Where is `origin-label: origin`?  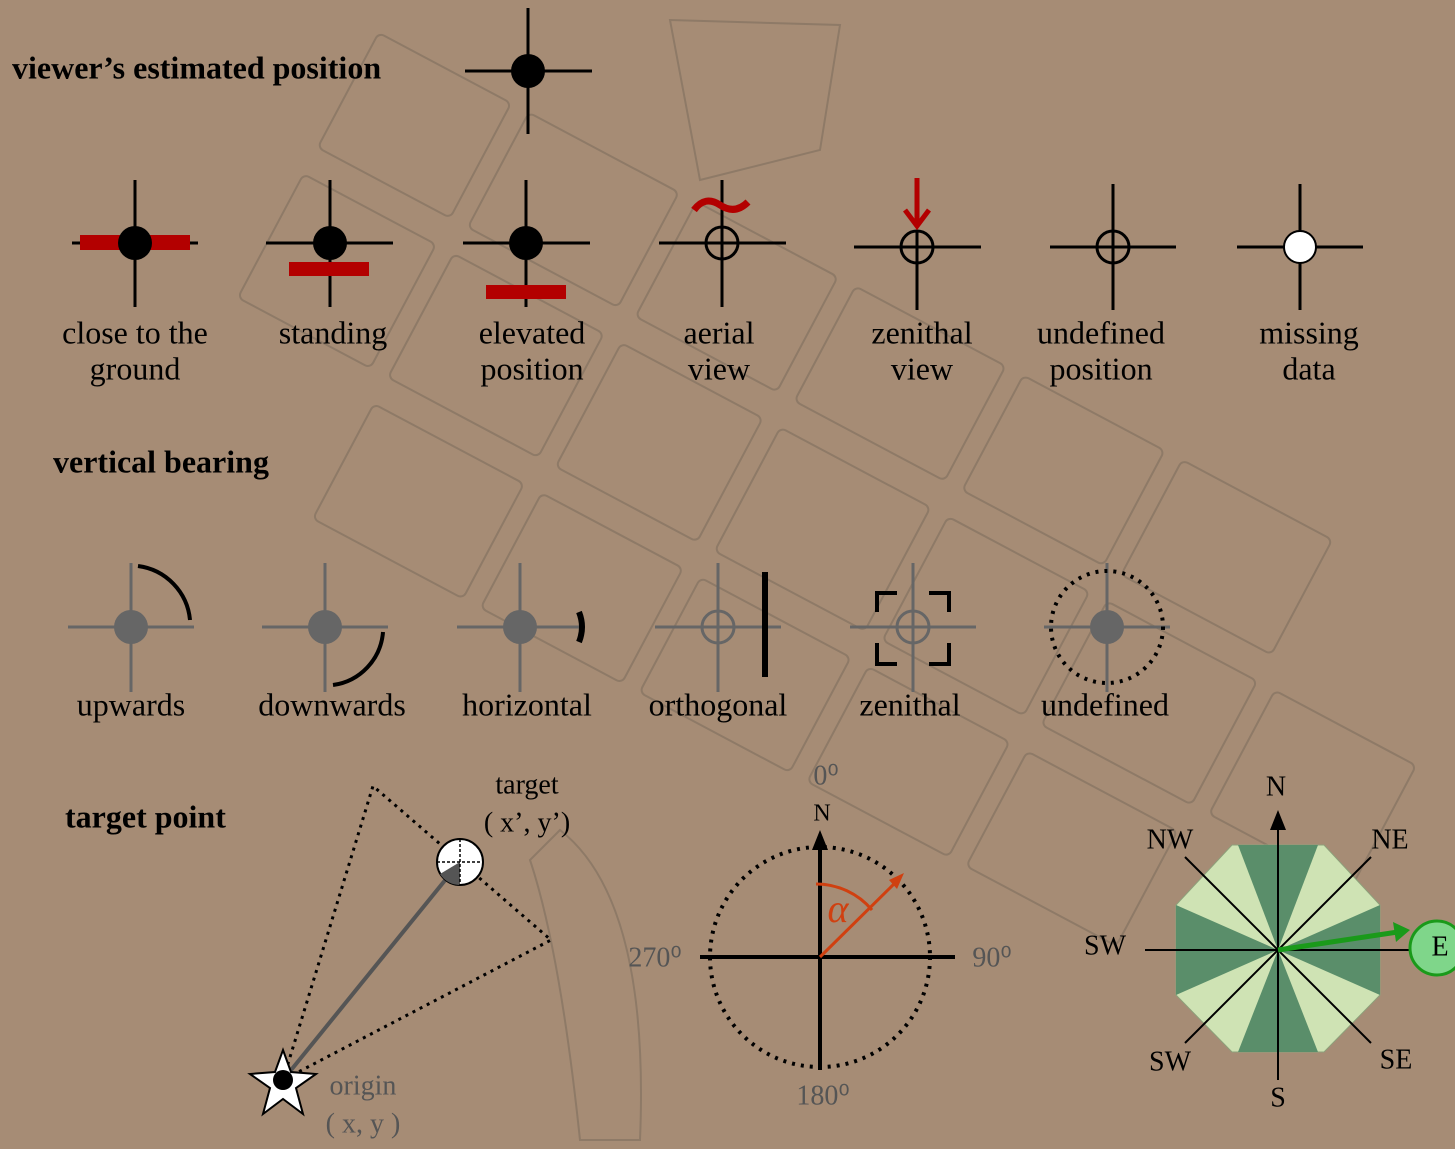 origin-label: origin is located at coordinates (363, 1085).